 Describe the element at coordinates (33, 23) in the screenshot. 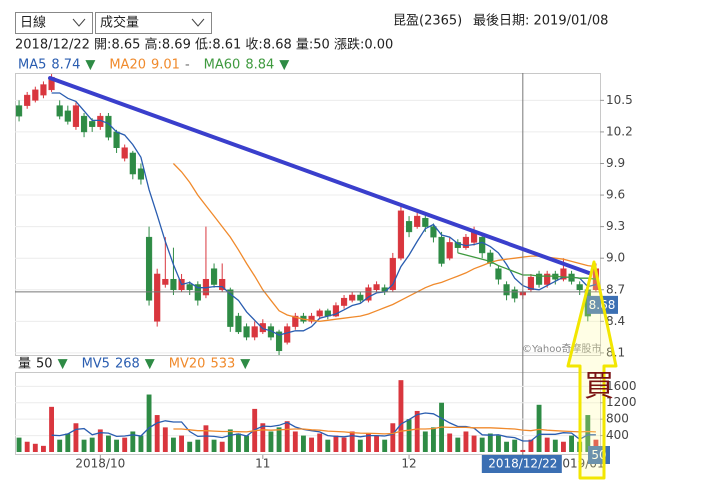

I see `select-text: 日線` at that location.